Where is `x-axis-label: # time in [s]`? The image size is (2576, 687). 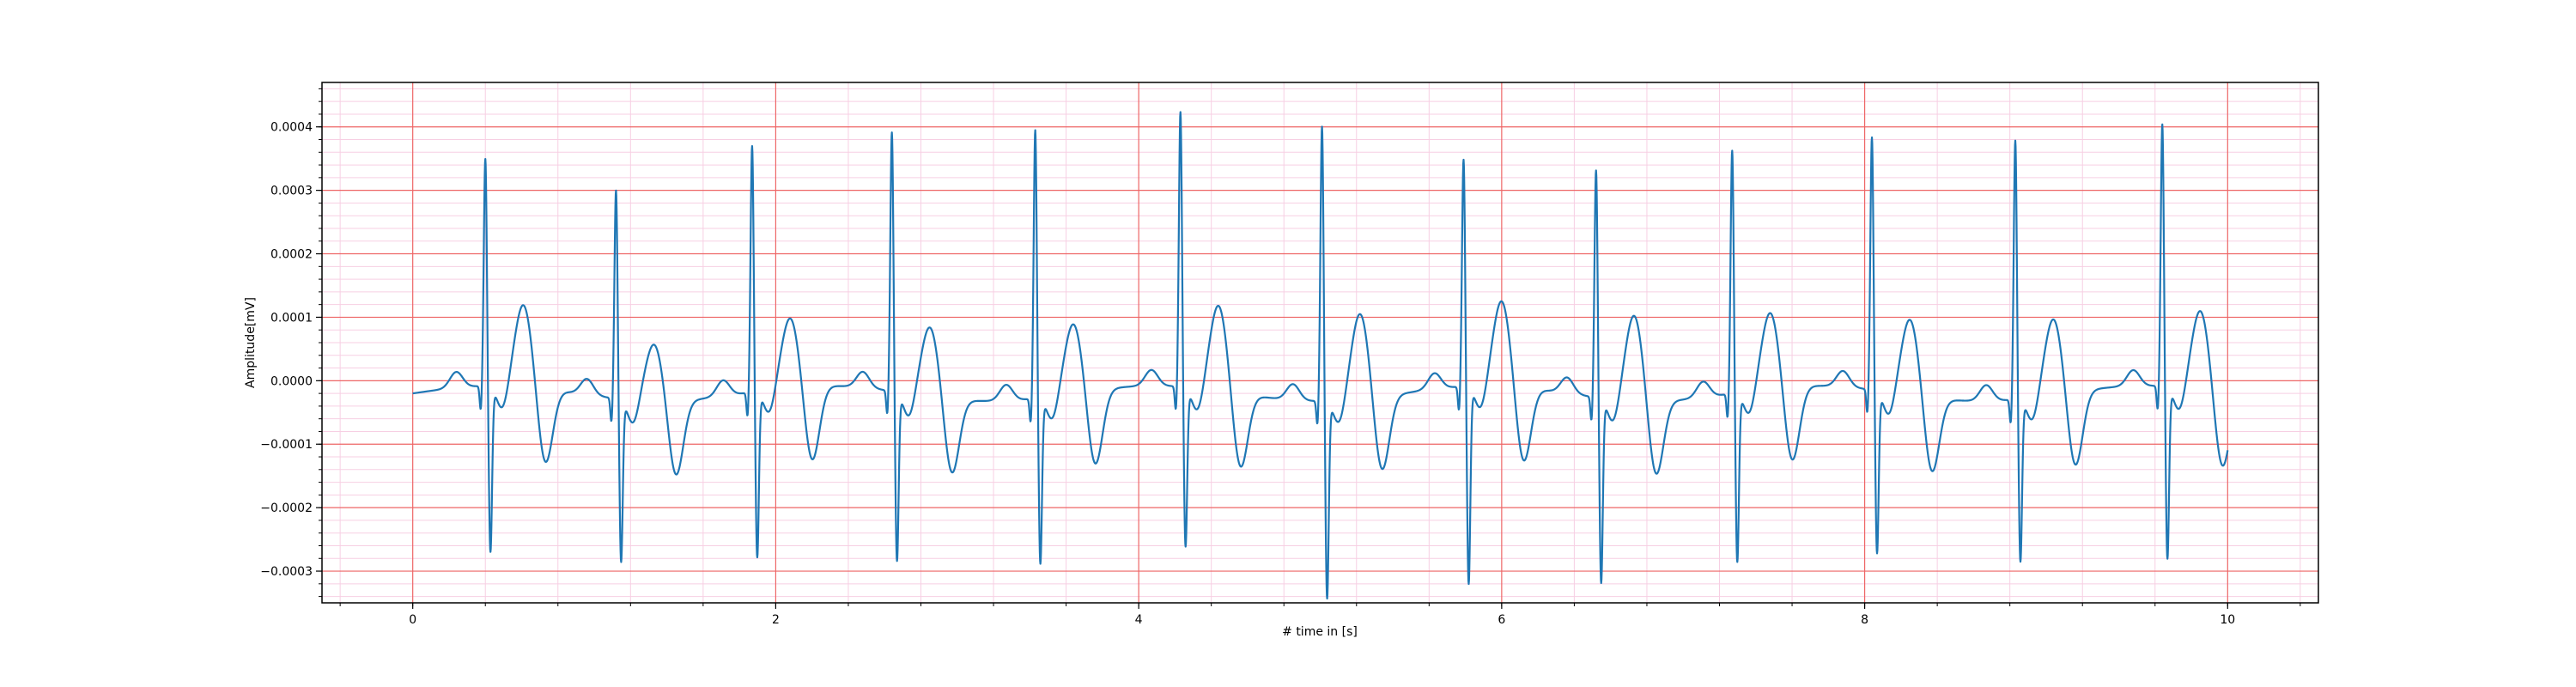
x-axis-label: # time in [s] is located at coordinates (1320, 632).